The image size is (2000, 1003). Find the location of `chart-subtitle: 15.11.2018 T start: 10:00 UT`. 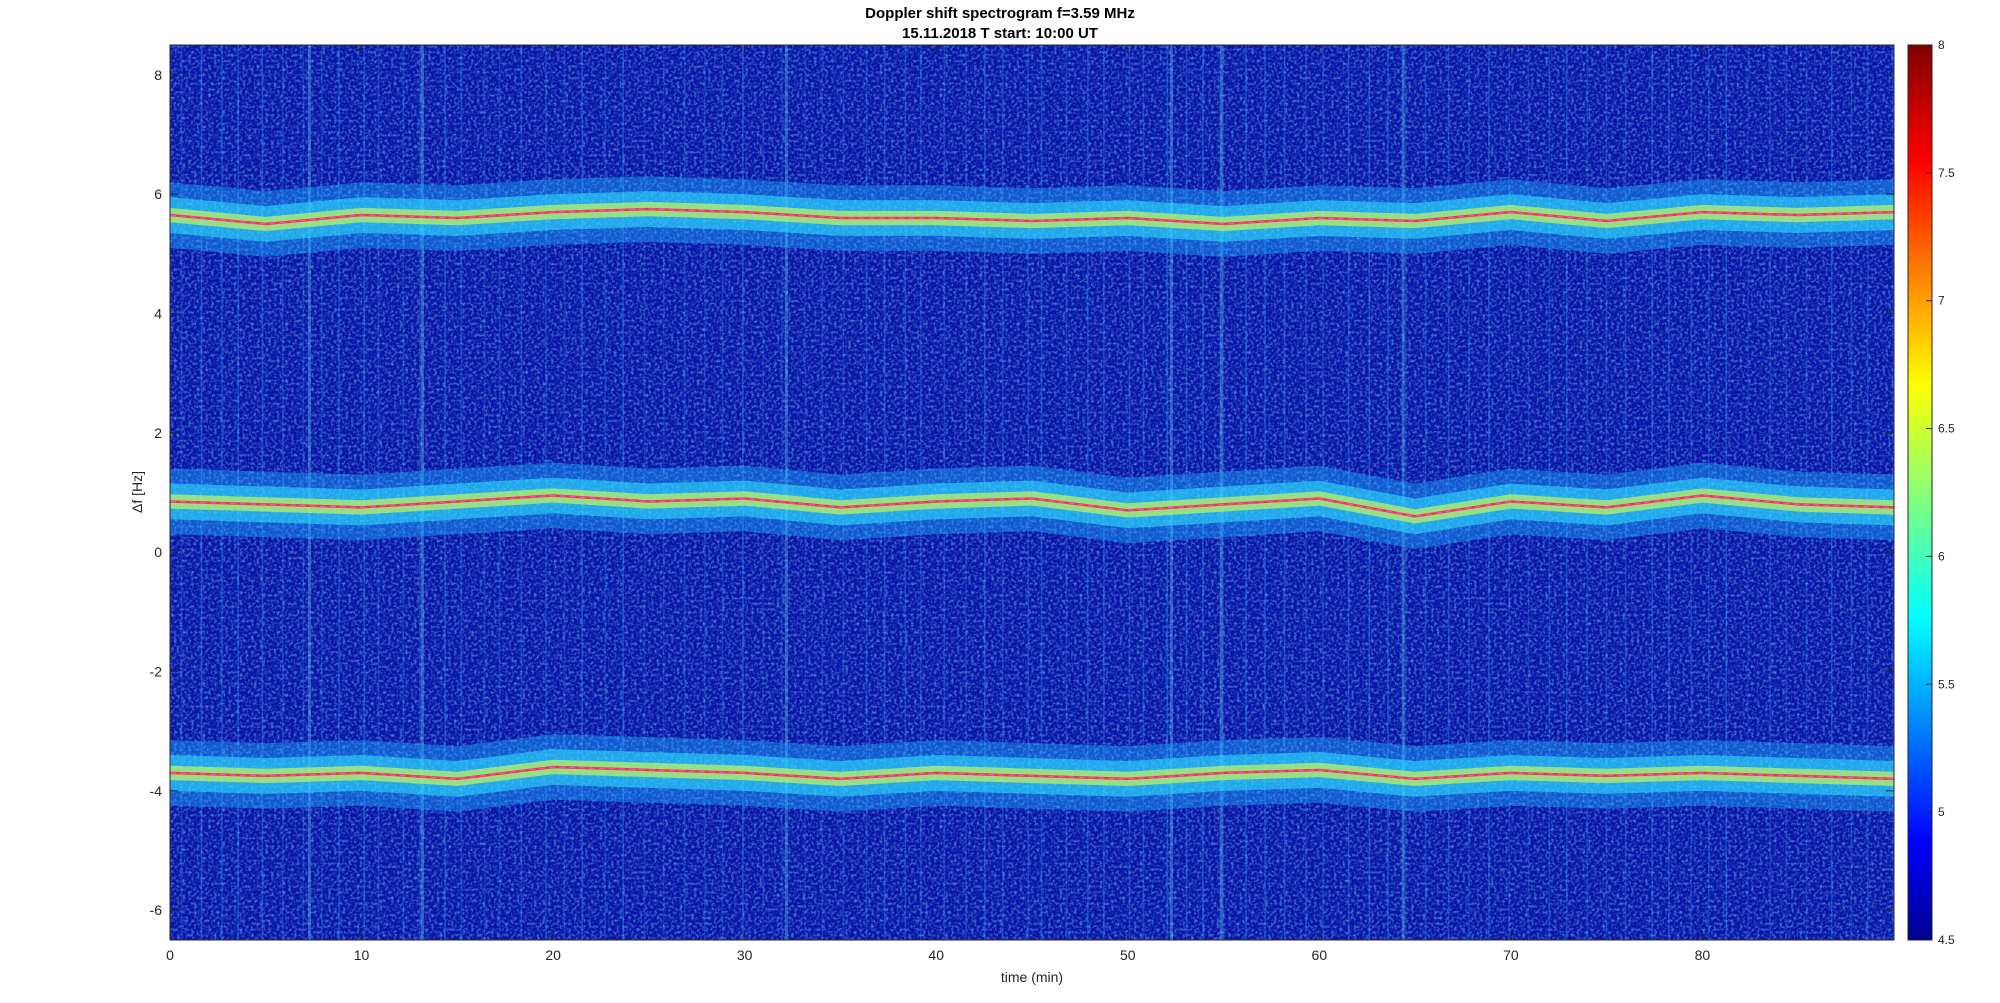

chart-subtitle: 15.11.2018 T start: 10:00 UT is located at coordinates (1000, 33).